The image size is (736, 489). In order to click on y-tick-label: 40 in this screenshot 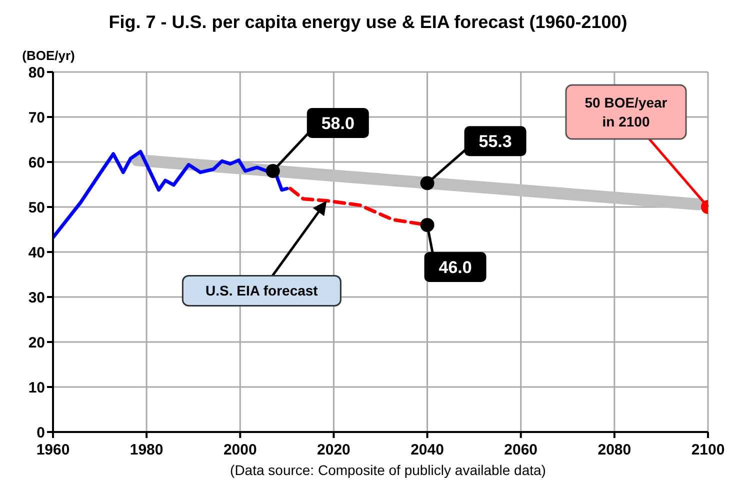, I will do `click(36, 253)`.